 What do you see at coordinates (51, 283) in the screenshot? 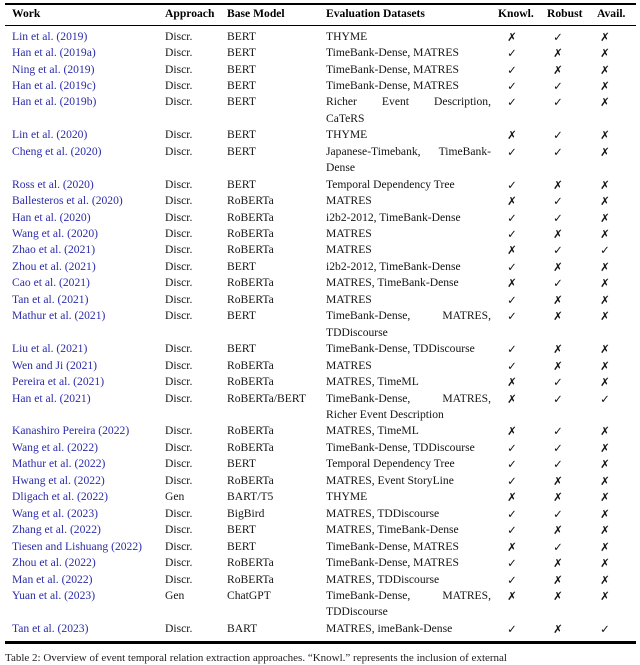
I see `work-citation-link: Cao et al. (2021)` at bounding box center [51, 283].